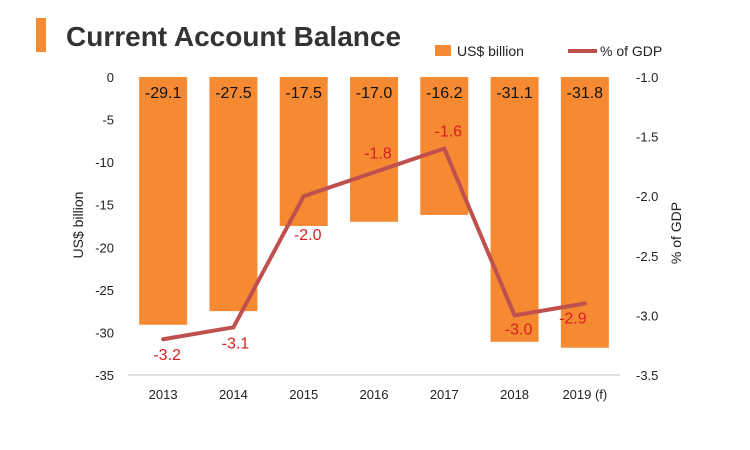 This screenshot has height=450, width=750. What do you see at coordinates (676, 233) in the screenshot?
I see `y2-axis-title: % of GDP` at bounding box center [676, 233].